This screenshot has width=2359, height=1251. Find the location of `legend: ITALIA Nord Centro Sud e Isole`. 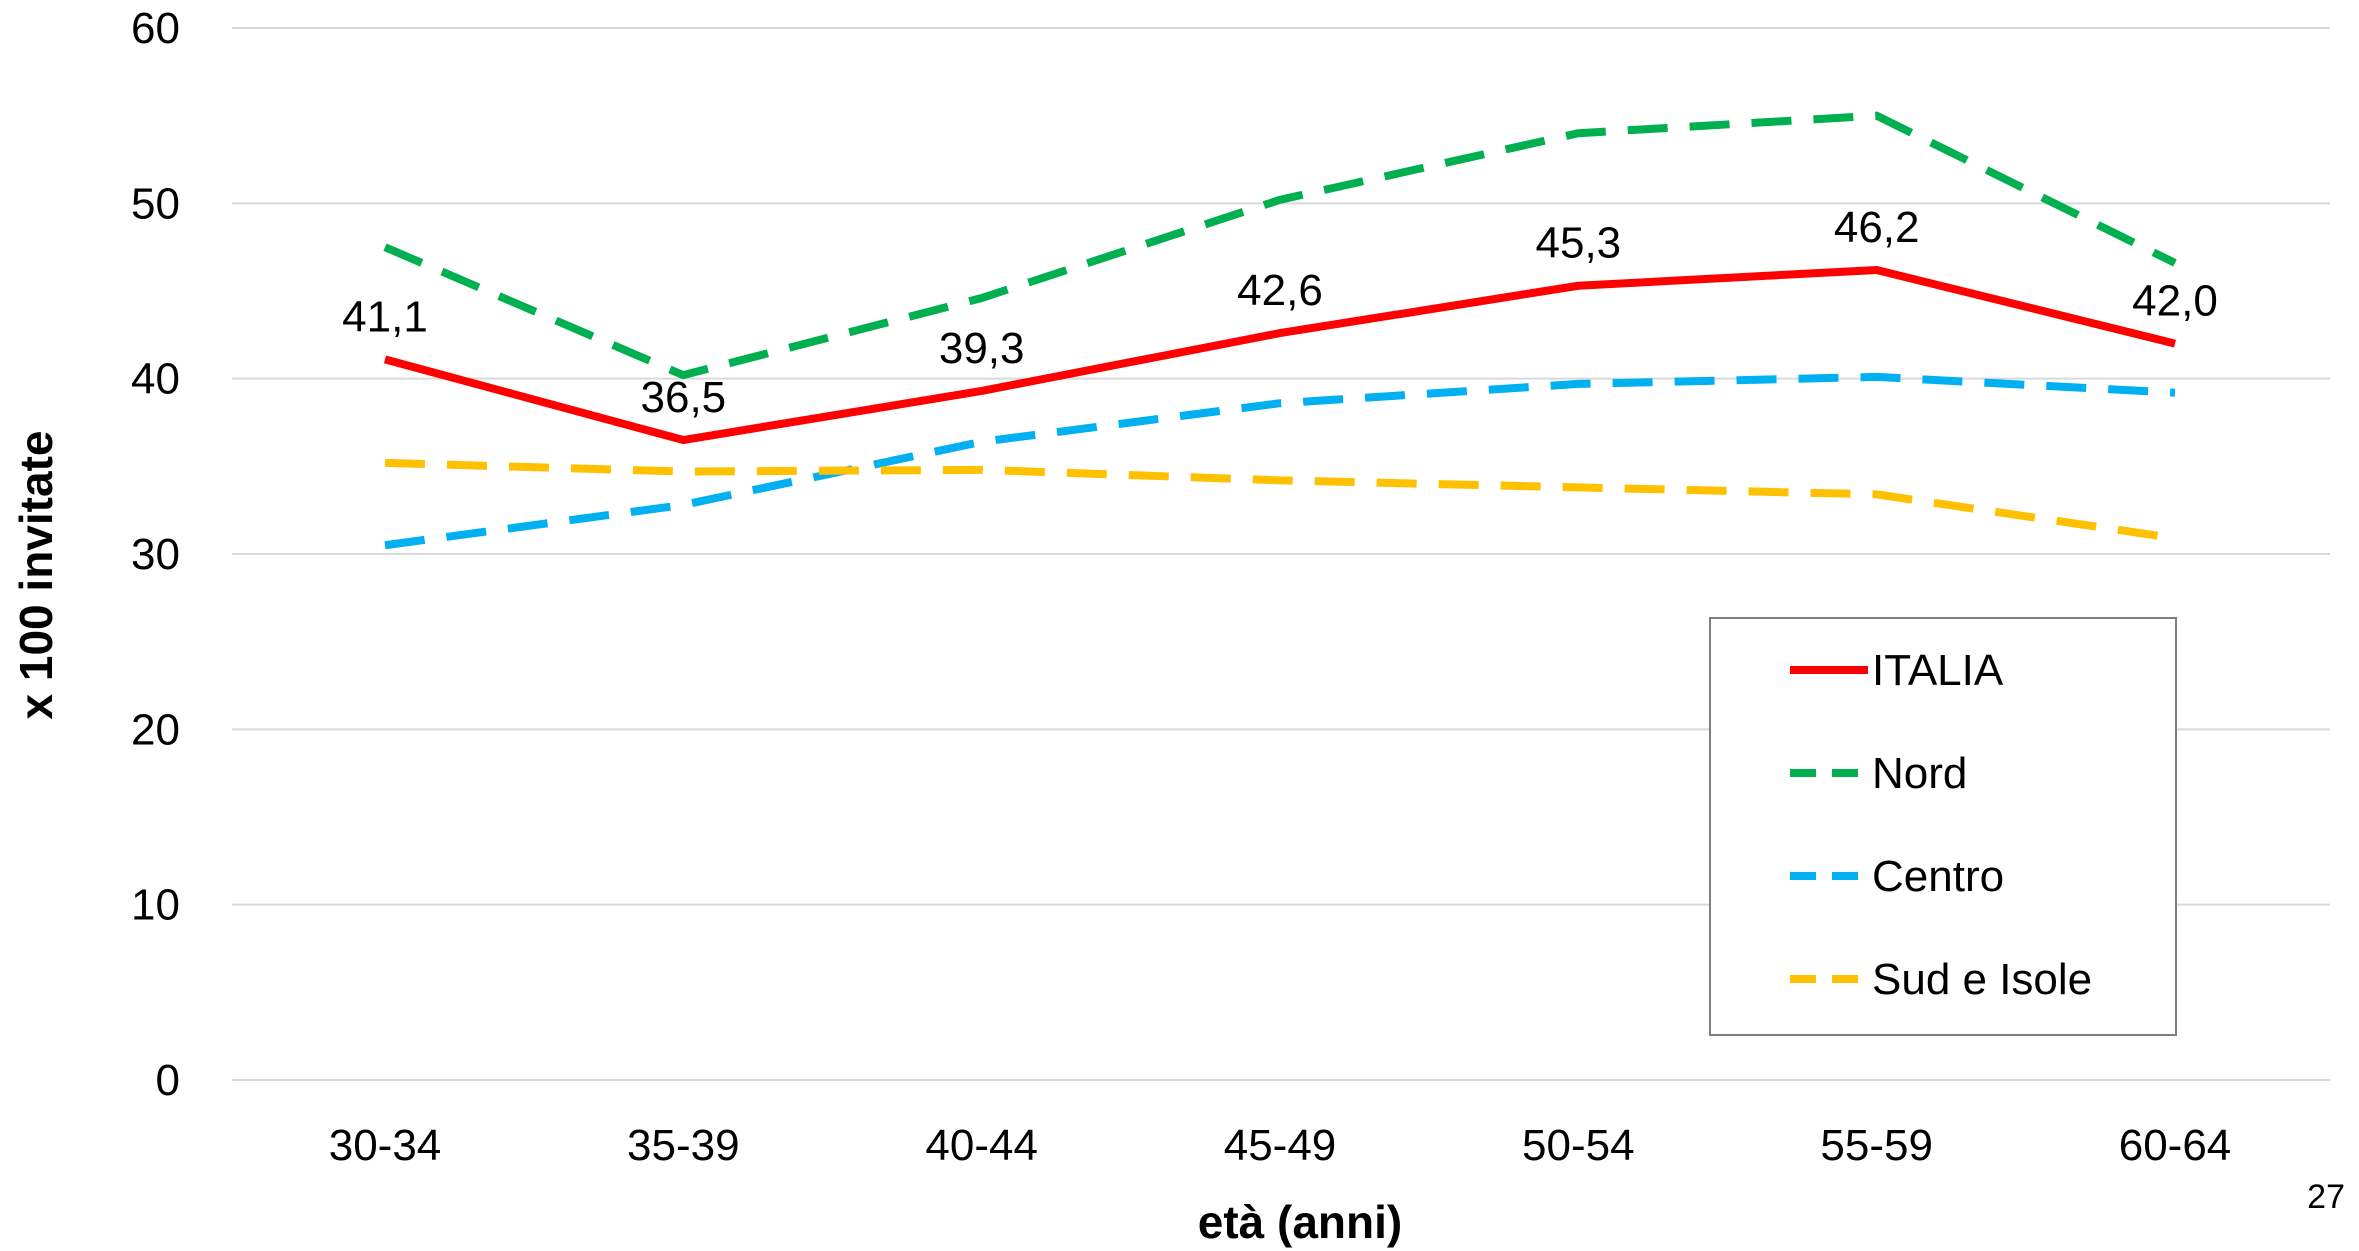

legend: ITALIA Nord Centro Sud e Isole is located at coordinates (1943, 826).